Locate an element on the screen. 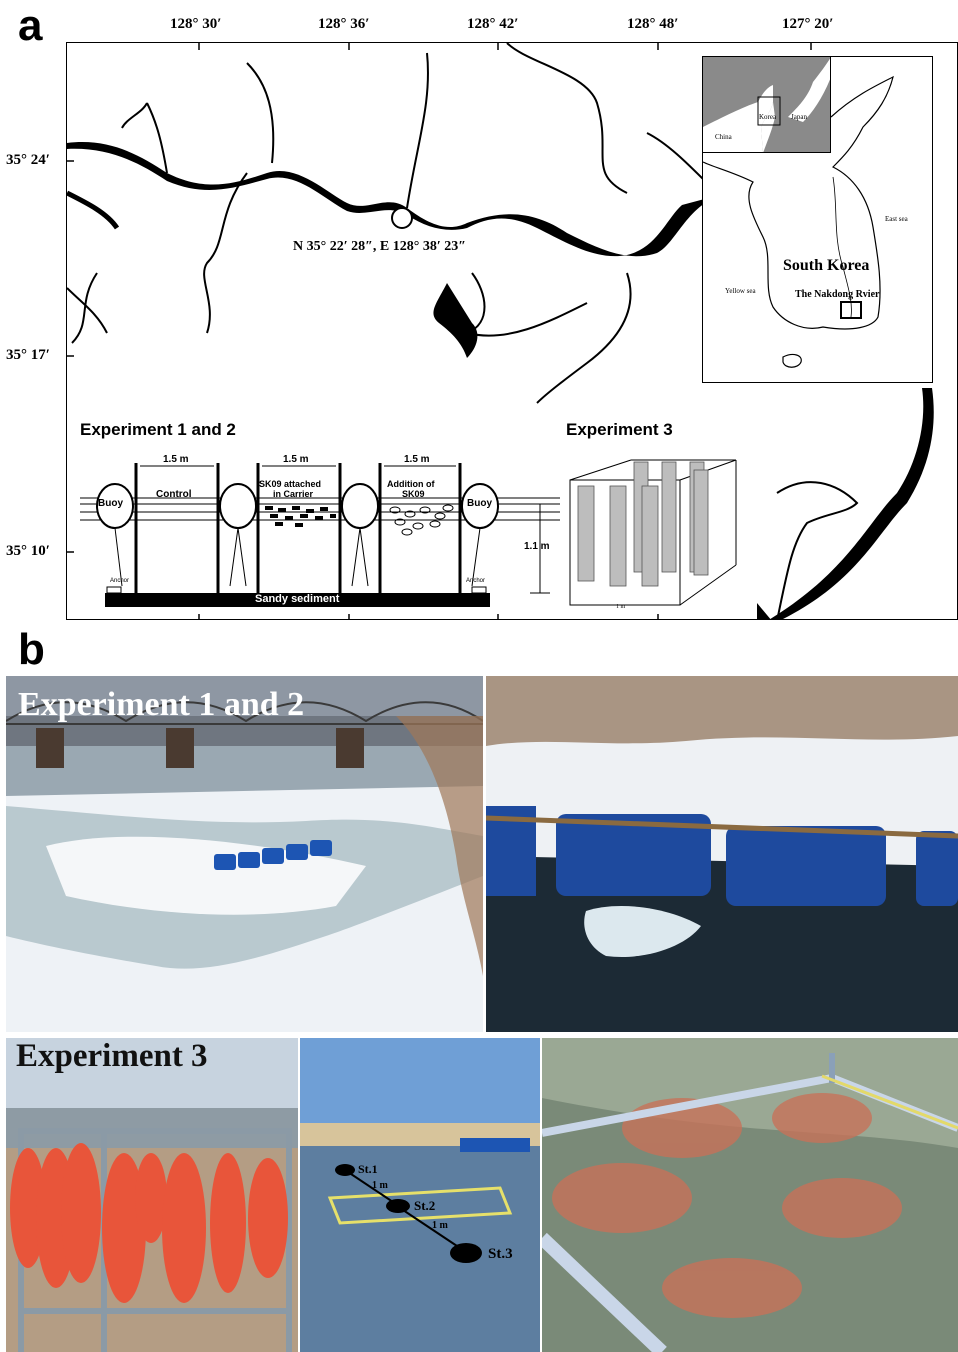 Image resolution: width=958 pixels, height=1352 pixels. river-label: The Nakdong Rvier is located at coordinates (837, 294).